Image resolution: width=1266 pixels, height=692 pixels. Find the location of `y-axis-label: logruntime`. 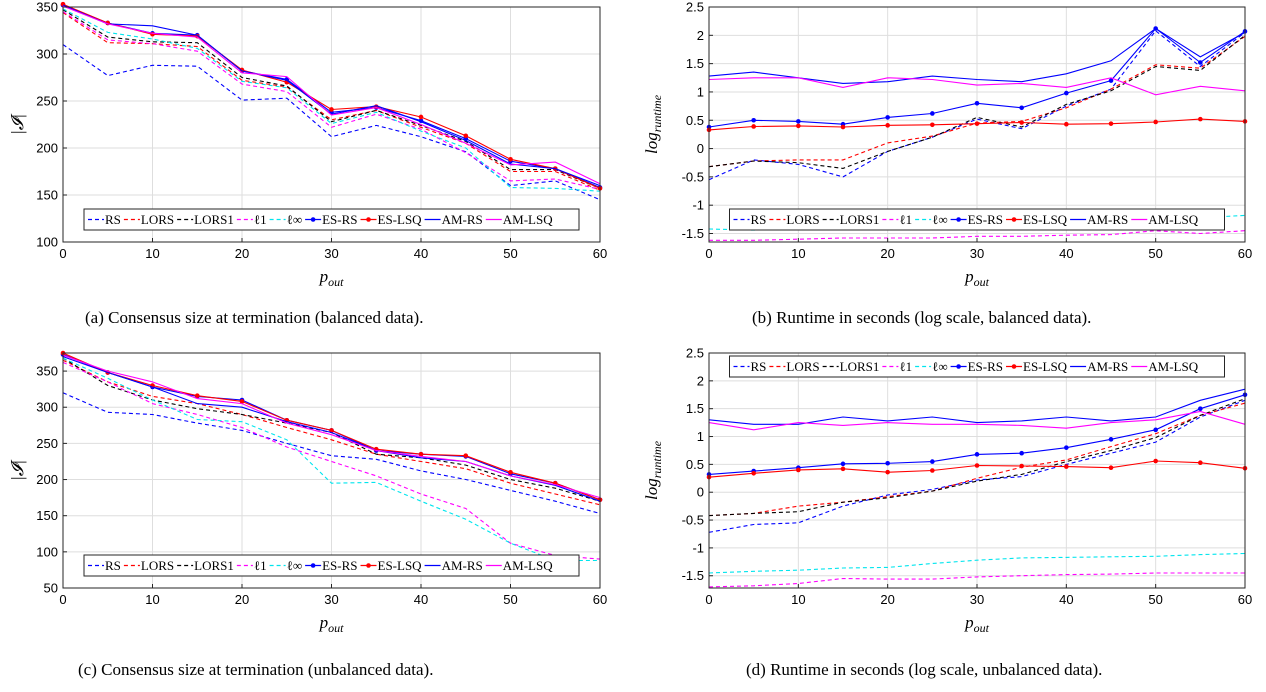

y-axis-label: logruntime is located at coordinates (653, 470).